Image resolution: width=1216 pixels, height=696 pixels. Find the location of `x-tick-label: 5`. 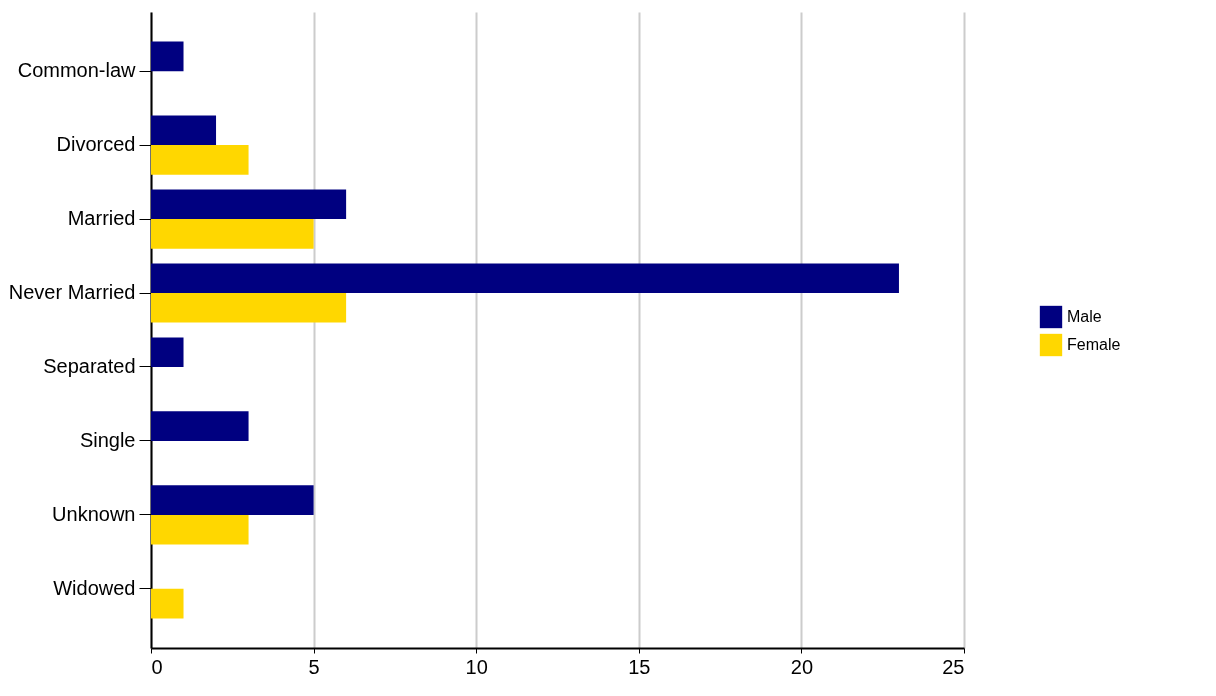

x-tick-label: 5 is located at coordinates (314, 666).